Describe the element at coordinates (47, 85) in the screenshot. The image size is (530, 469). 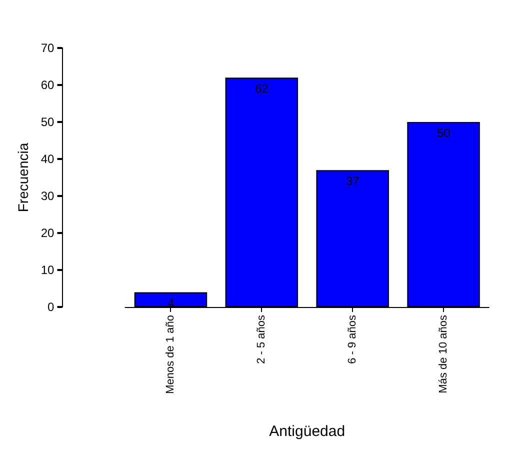
I see `y-tick-label: 60` at that location.